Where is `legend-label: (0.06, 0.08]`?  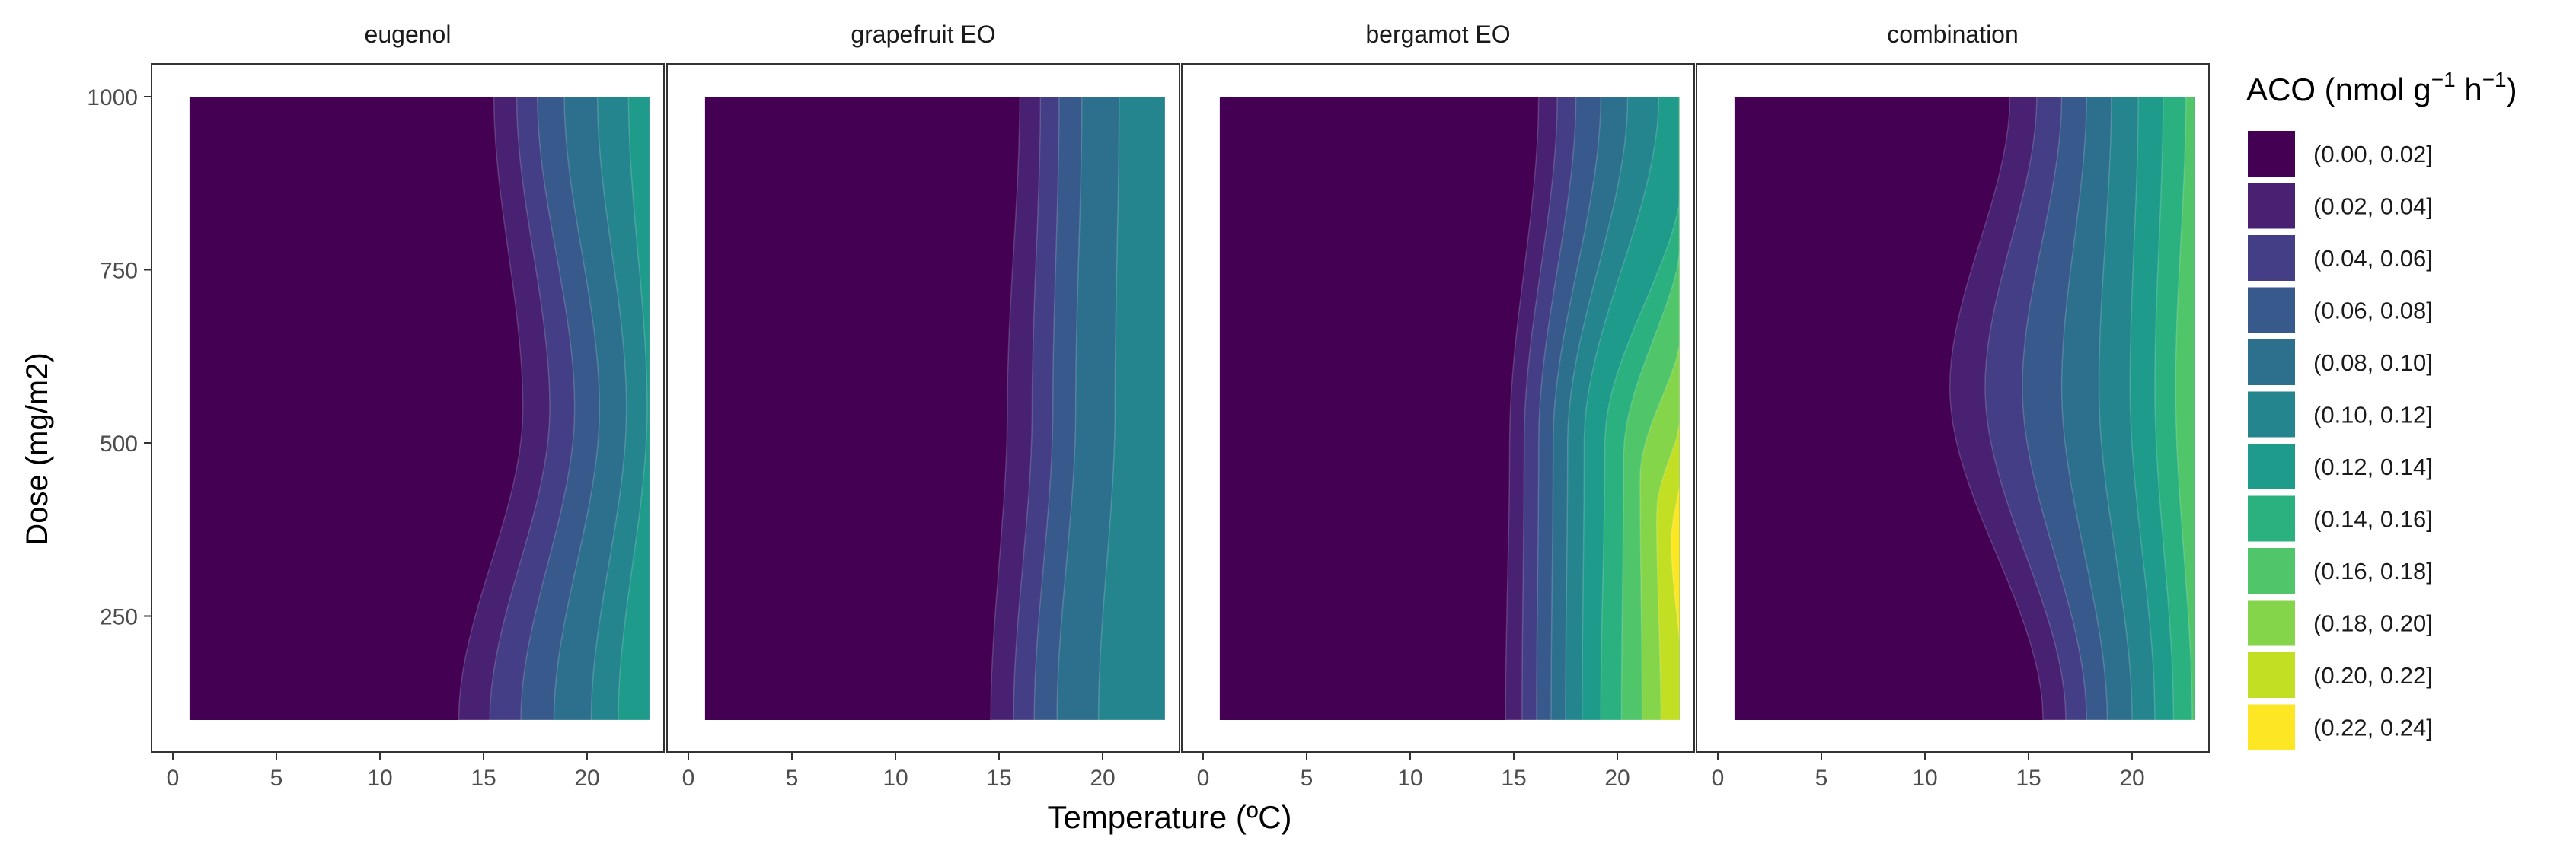
legend-label: (0.06, 0.08] is located at coordinates (2373, 311).